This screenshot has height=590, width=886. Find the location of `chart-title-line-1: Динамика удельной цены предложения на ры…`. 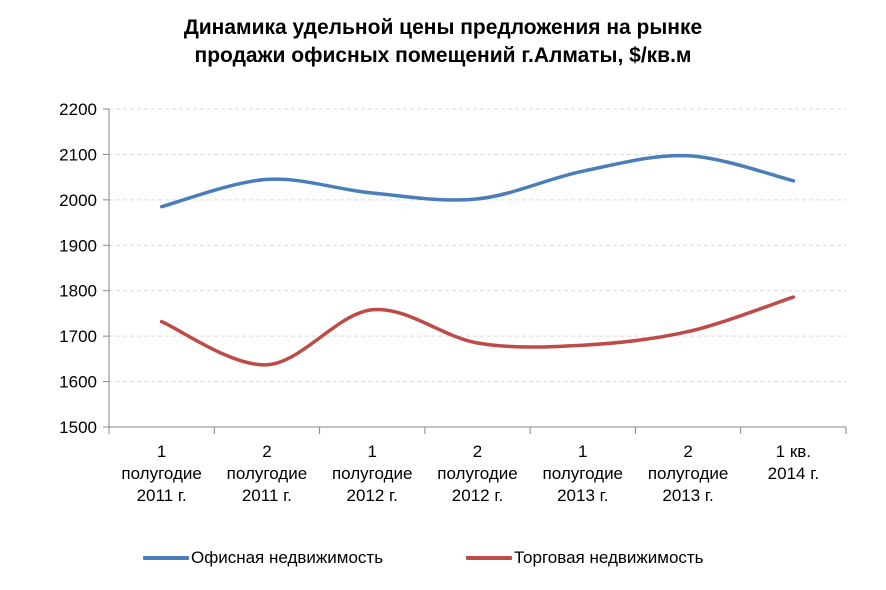

chart-title-line-1: Динамика удельной цены предложения на ры… is located at coordinates (443, 27).